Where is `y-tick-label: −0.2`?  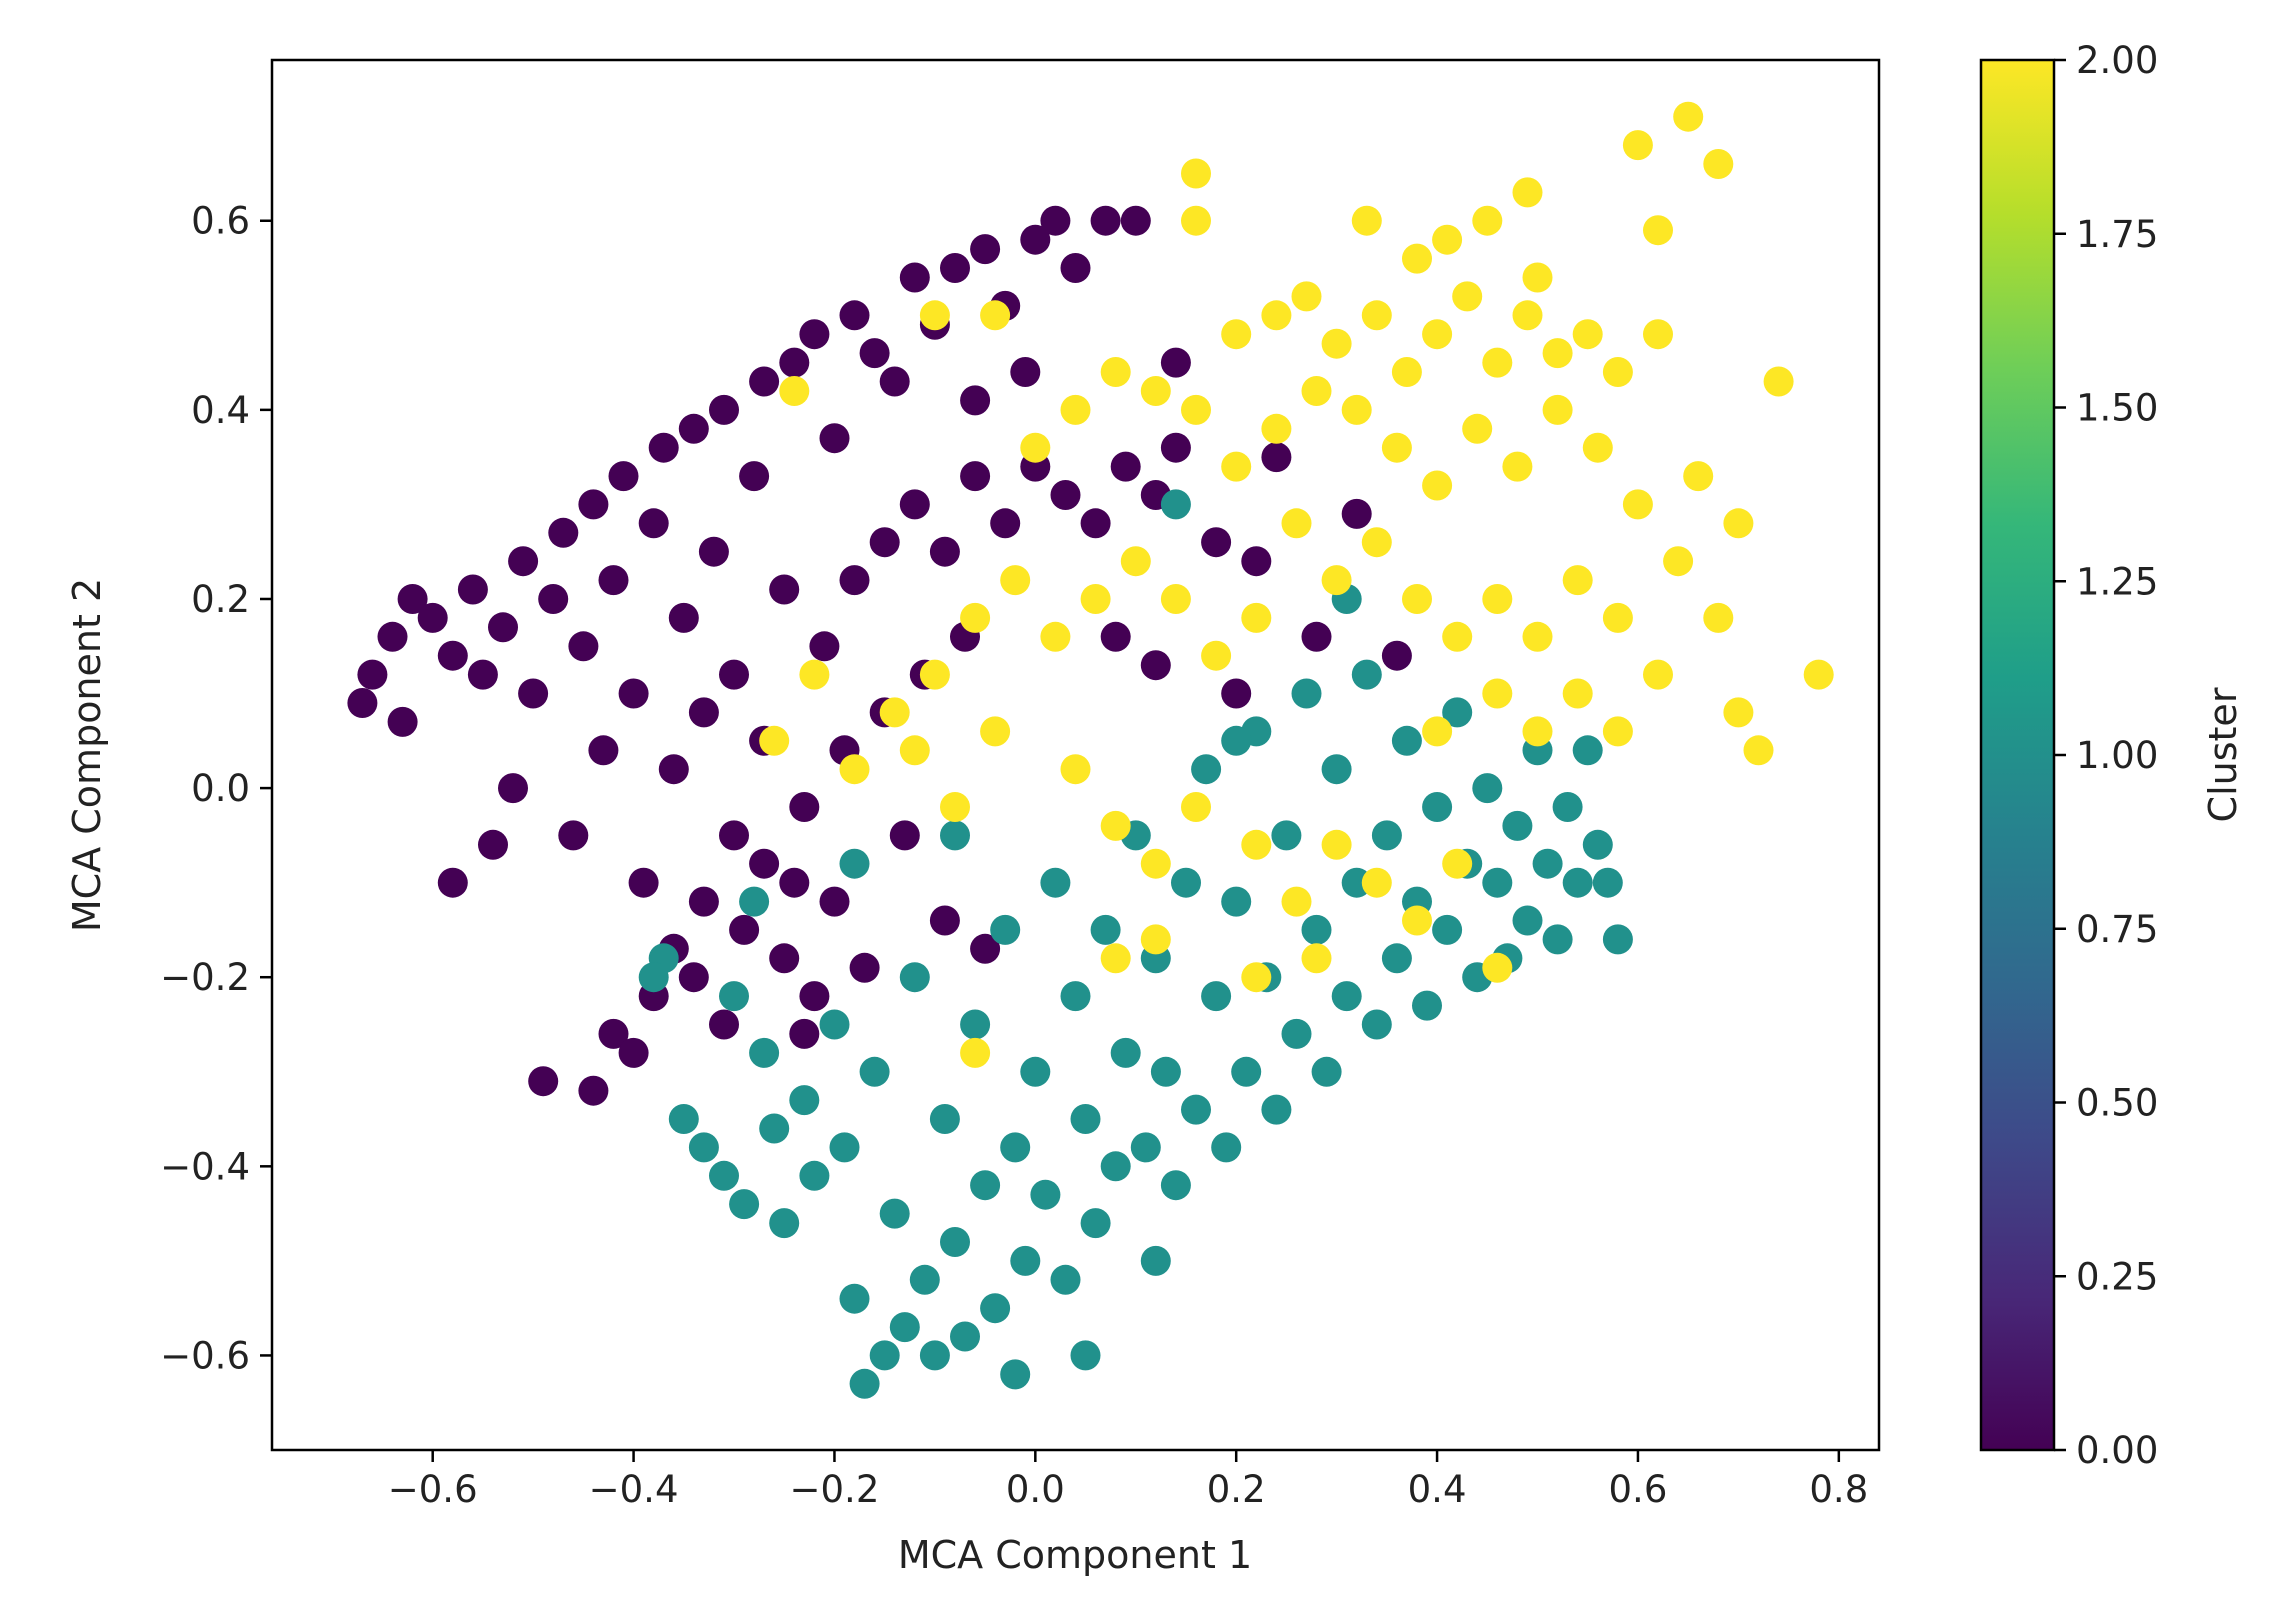 y-tick-label: −0.2 is located at coordinates (205, 977).